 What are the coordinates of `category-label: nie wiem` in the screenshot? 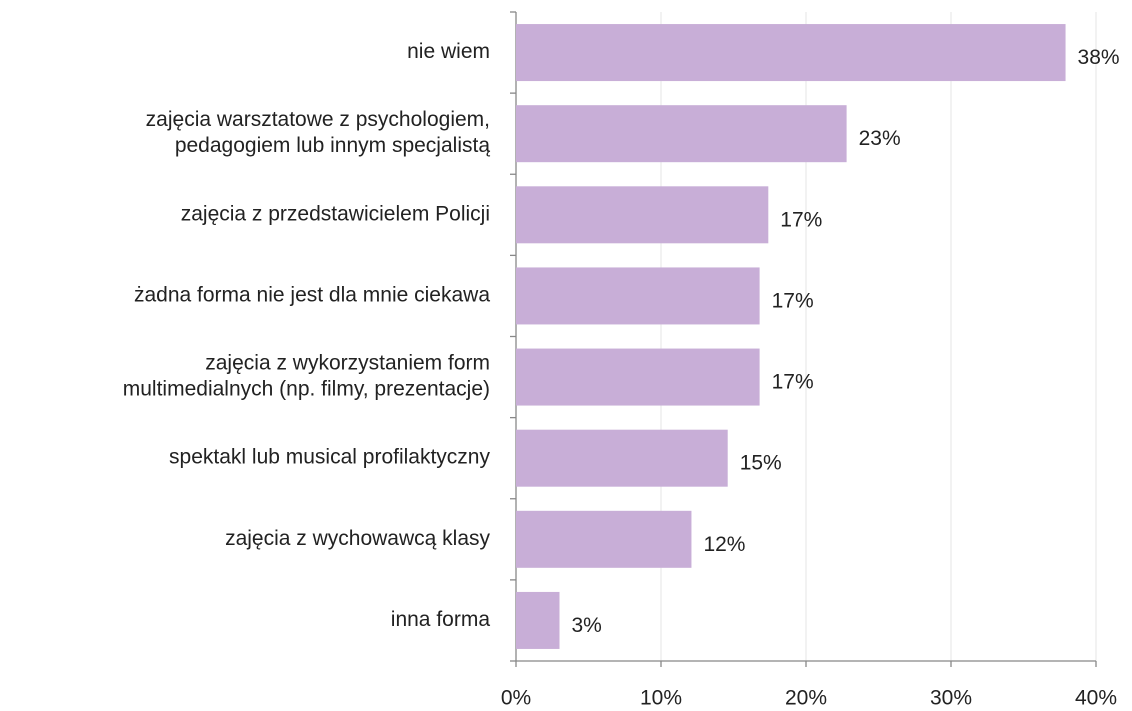 It's located at (448, 51).